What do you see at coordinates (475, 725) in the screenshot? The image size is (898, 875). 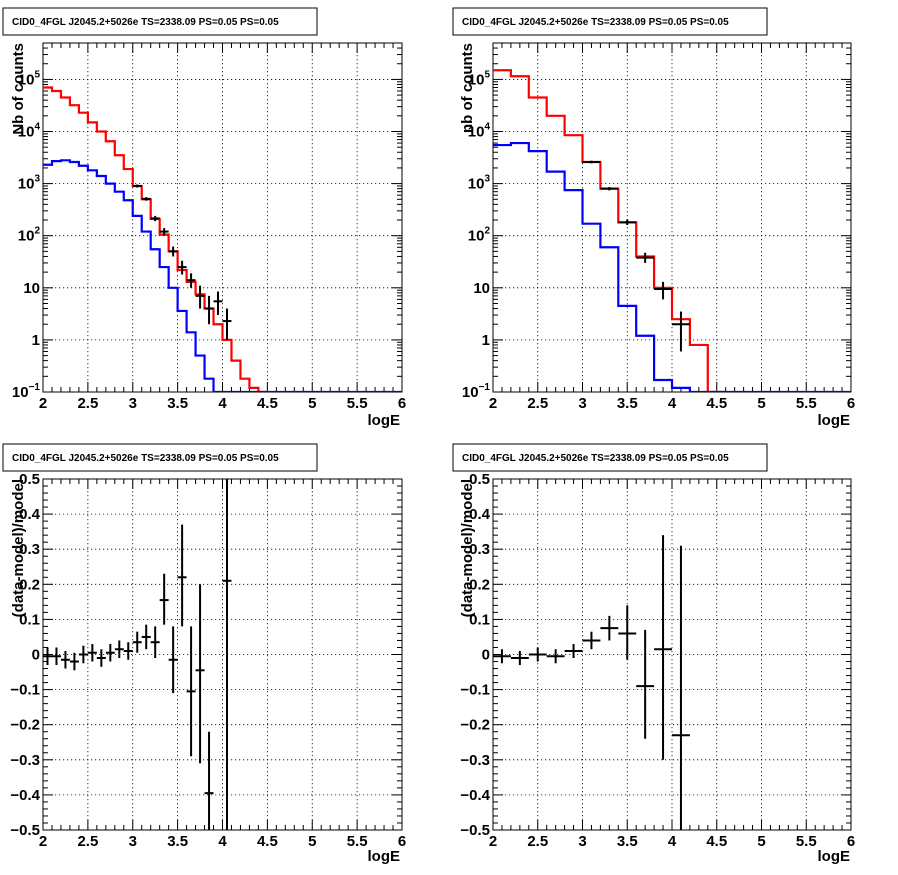 I see `y-tick-label: −0.2` at bounding box center [475, 725].